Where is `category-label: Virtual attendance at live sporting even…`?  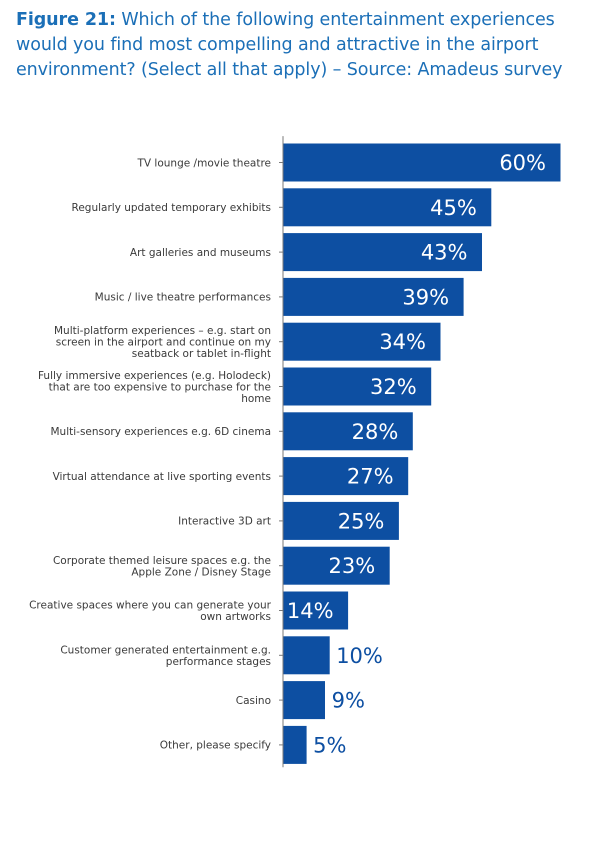
category-label: Virtual attendance at live sporting even… is located at coordinates (162, 477).